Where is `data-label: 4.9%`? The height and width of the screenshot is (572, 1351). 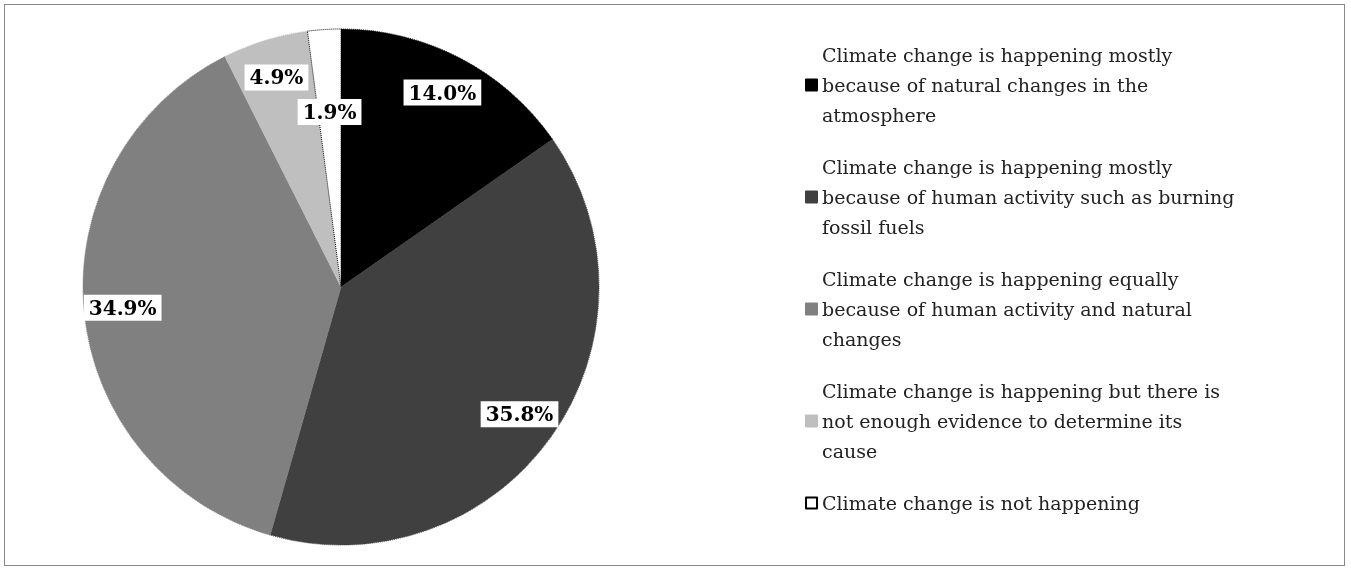 data-label: 4.9% is located at coordinates (276, 77).